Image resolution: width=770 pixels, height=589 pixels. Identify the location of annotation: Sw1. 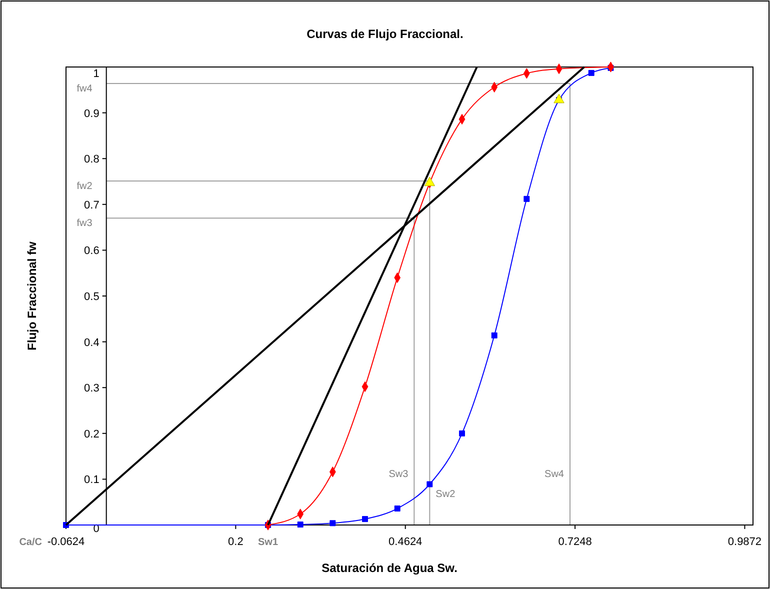
(268, 542).